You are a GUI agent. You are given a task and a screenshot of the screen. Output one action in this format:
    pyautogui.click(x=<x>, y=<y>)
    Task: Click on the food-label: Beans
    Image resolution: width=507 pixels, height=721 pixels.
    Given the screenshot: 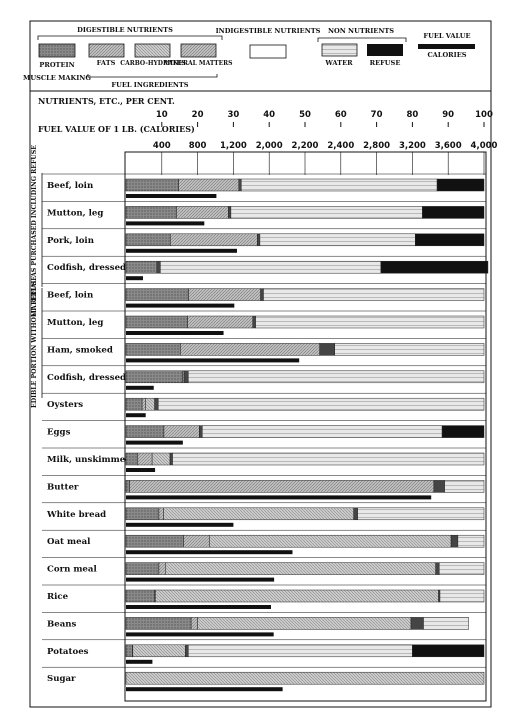 What is the action you would take?
    pyautogui.click(x=62, y=624)
    